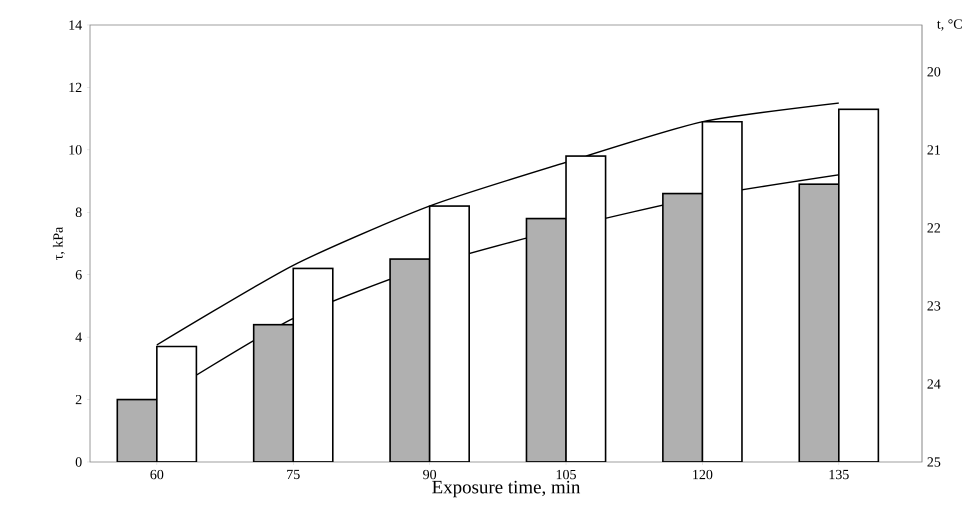  Describe the element at coordinates (839, 475) in the screenshot. I see `x-tick-label: 135` at that location.